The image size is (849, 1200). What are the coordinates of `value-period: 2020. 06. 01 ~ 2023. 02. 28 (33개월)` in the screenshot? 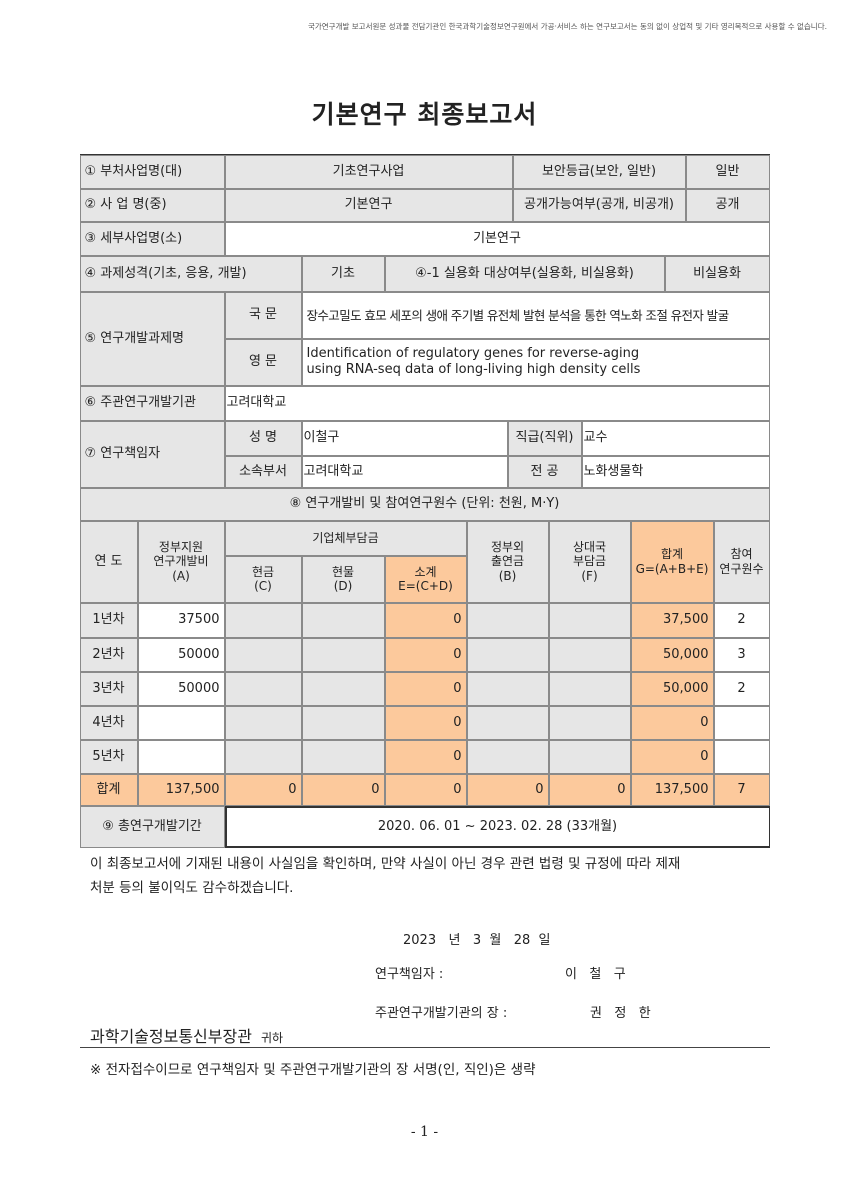 It's located at (497, 826).